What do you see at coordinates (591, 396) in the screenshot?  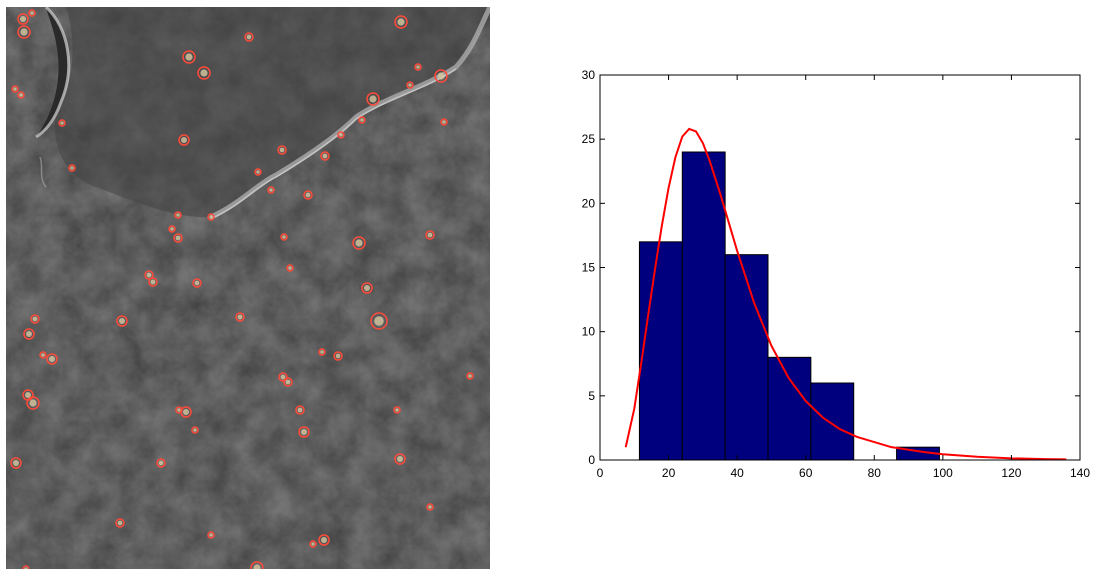 I see `y-tick-label: 5` at bounding box center [591, 396].